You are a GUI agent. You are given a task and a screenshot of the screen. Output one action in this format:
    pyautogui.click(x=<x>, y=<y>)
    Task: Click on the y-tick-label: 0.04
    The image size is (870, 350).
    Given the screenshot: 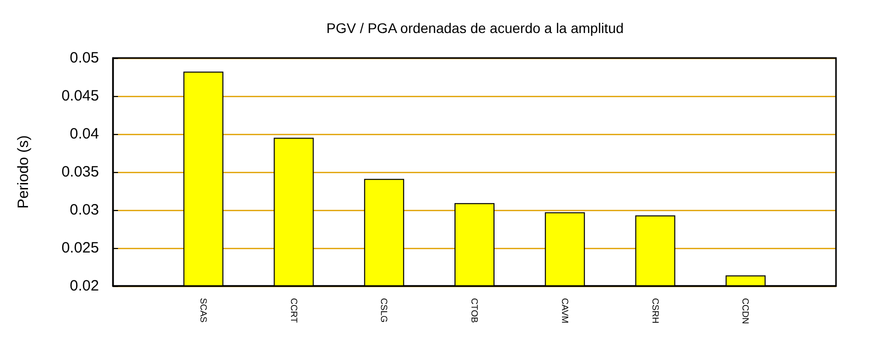 What is the action you would take?
    pyautogui.click(x=84, y=134)
    